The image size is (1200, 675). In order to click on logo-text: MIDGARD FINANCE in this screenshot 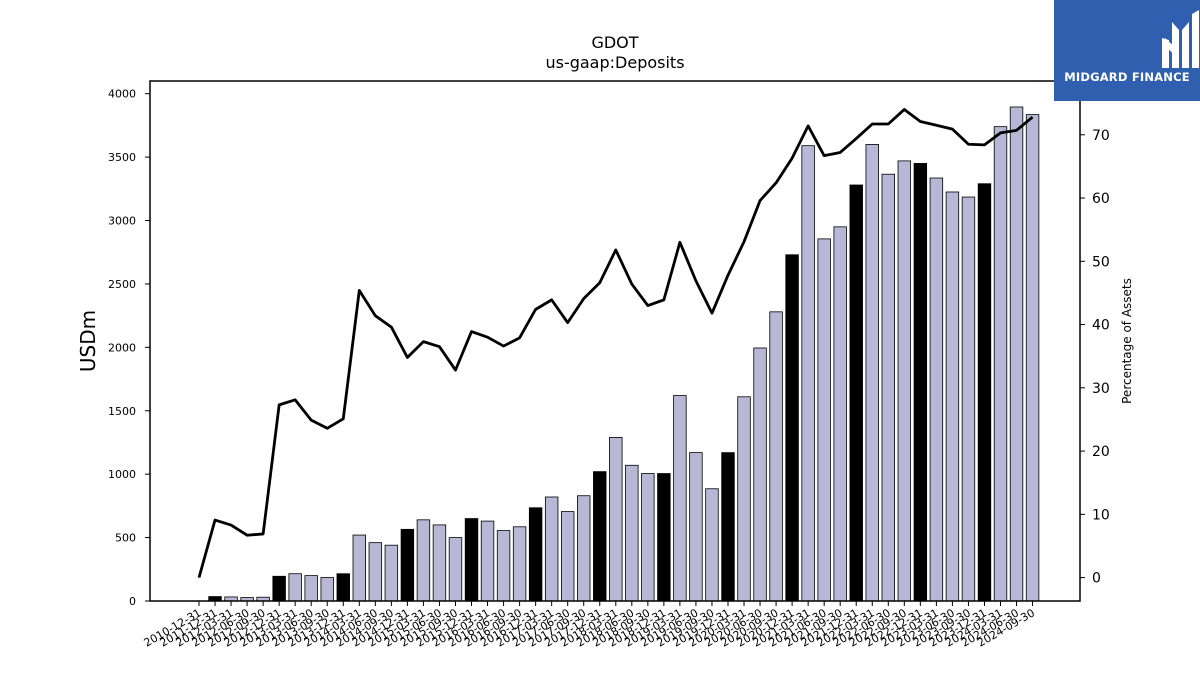, I will do `click(1127, 77)`.